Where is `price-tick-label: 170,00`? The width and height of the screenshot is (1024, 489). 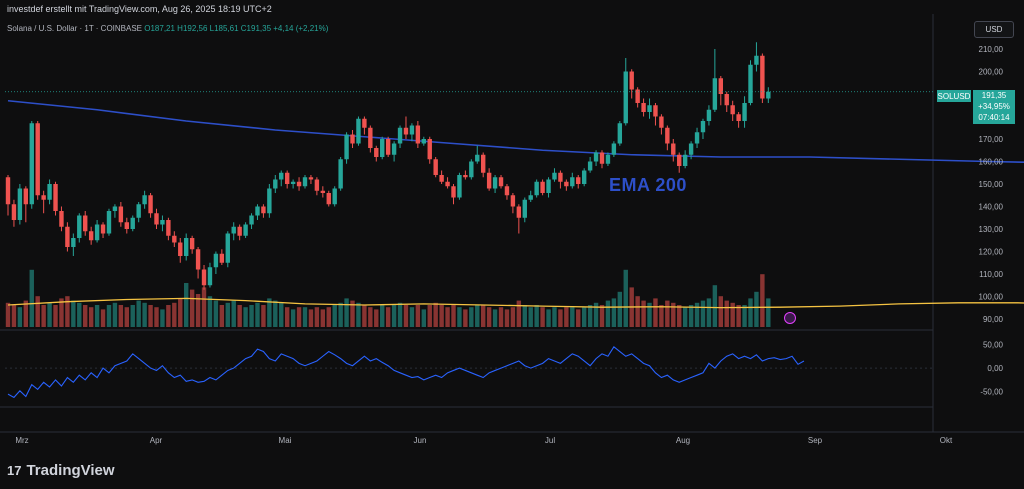 price-tick-label: 170,00 is located at coordinates (991, 139).